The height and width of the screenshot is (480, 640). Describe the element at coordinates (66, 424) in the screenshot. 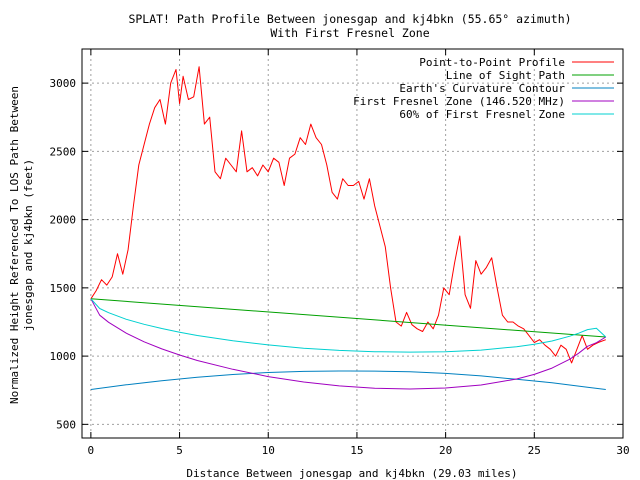

I see `y-tick-label-0: 500` at that location.